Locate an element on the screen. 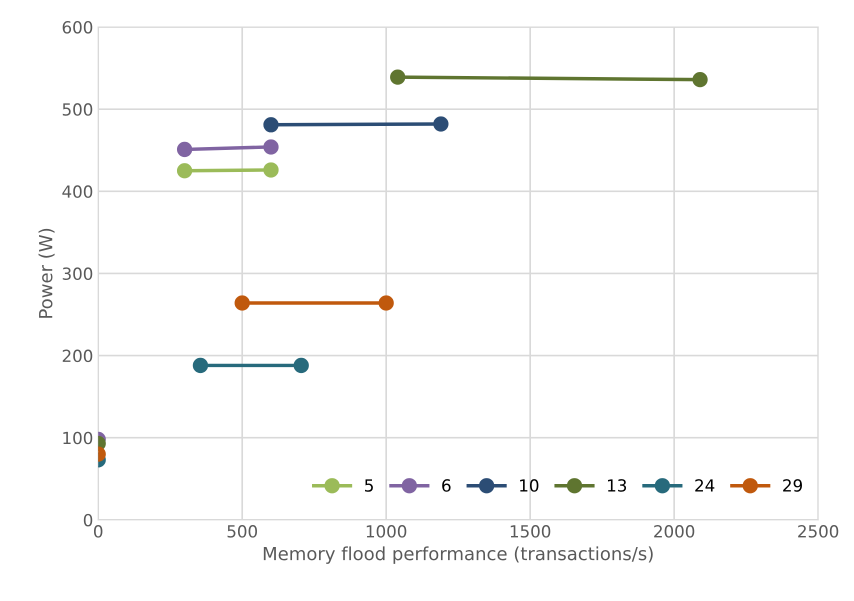 The width and height of the screenshot is (854, 601). y-tick-label: 300 is located at coordinates (77, 273).